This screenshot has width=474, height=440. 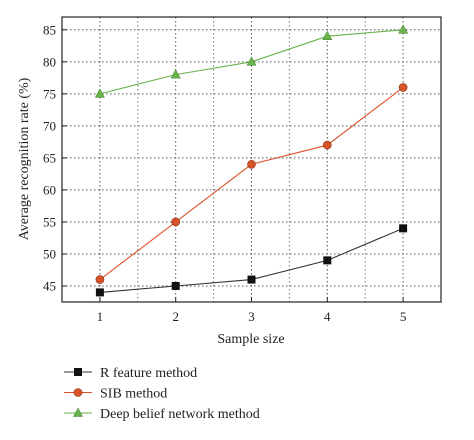 What do you see at coordinates (148, 373) in the screenshot?
I see `legend-label: R feature method` at bounding box center [148, 373].